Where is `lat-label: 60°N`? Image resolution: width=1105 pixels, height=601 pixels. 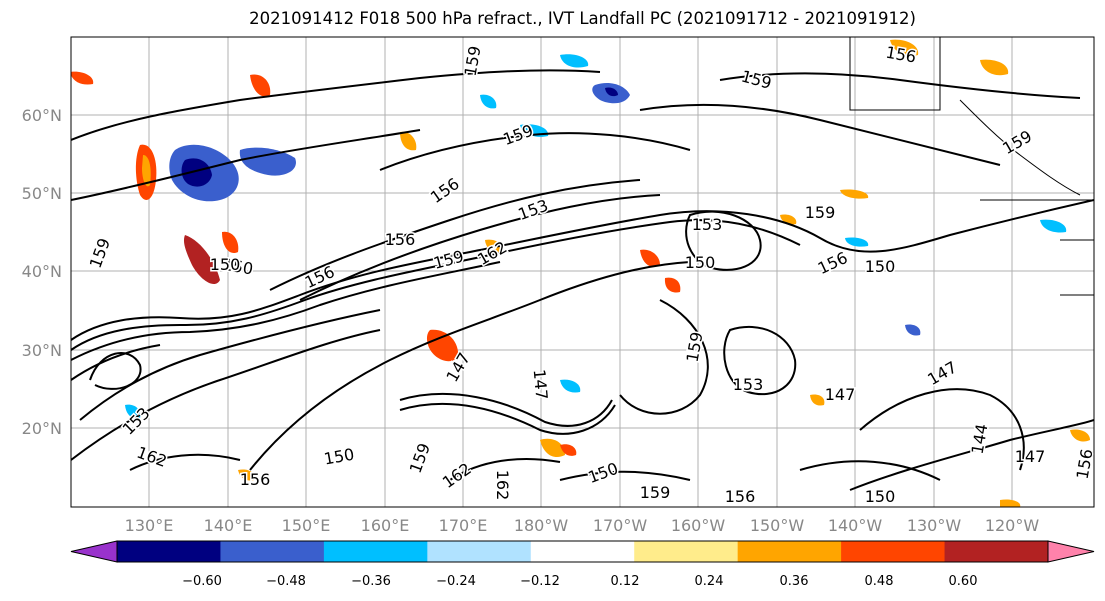
lat-label: 60°N is located at coordinates (42, 115).